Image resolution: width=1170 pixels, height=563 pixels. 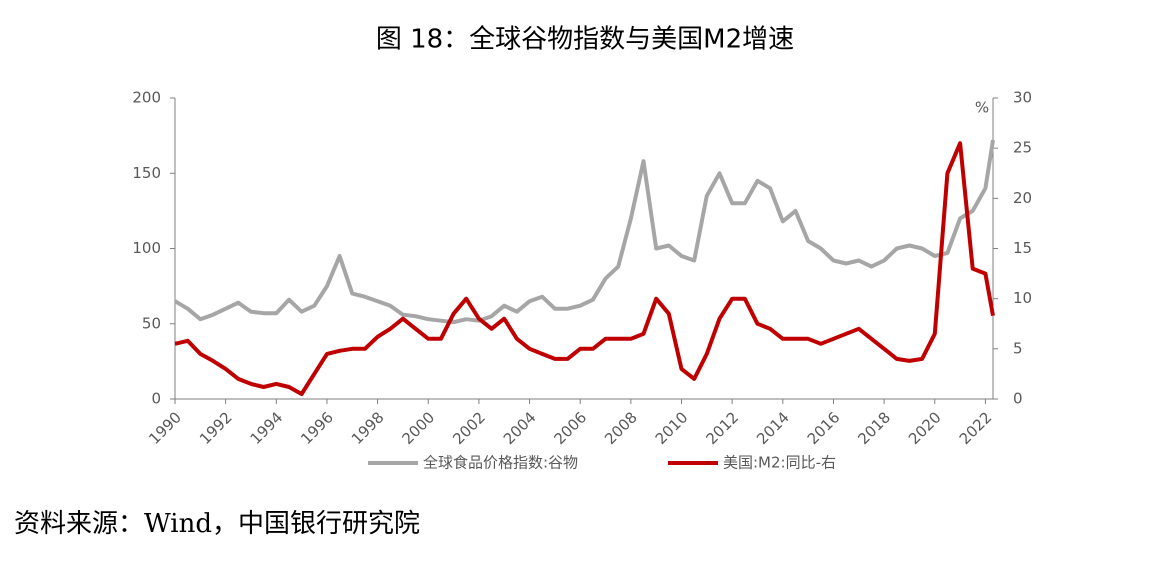 What do you see at coordinates (1018, 348) in the screenshot?
I see `y2-tick-label: 5` at bounding box center [1018, 348].